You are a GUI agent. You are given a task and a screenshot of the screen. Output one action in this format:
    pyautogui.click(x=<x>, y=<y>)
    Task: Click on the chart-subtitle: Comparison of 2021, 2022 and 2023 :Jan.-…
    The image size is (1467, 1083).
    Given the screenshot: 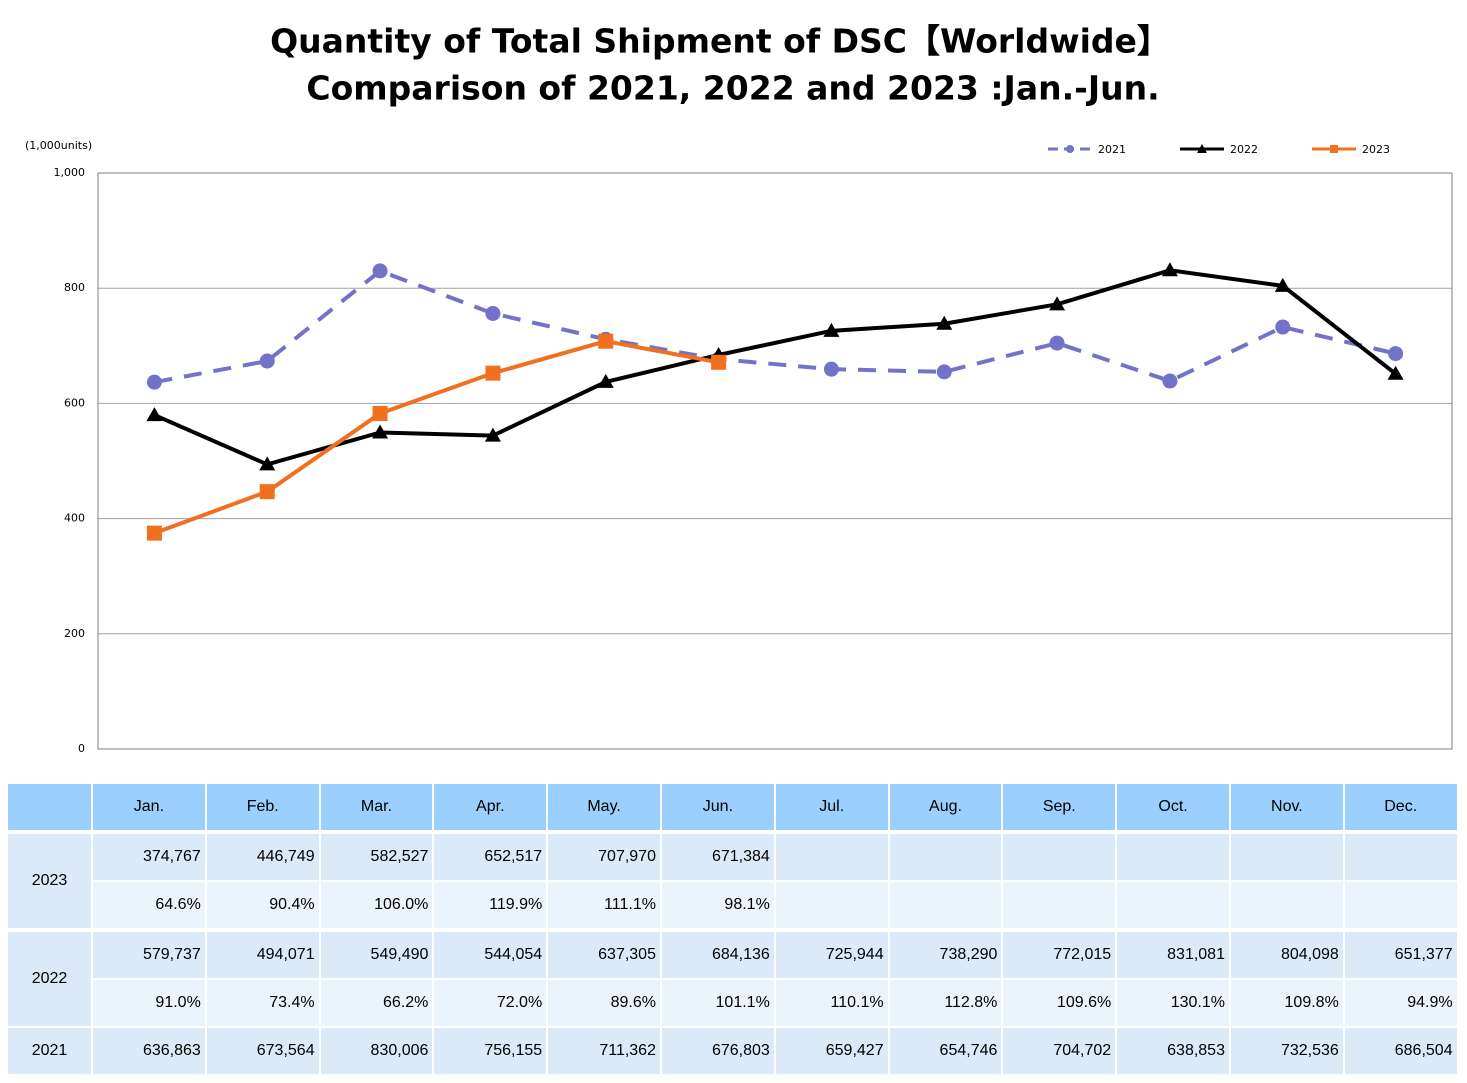 What is the action you would take?
    pyautogui.click(x=732, y=88)
    